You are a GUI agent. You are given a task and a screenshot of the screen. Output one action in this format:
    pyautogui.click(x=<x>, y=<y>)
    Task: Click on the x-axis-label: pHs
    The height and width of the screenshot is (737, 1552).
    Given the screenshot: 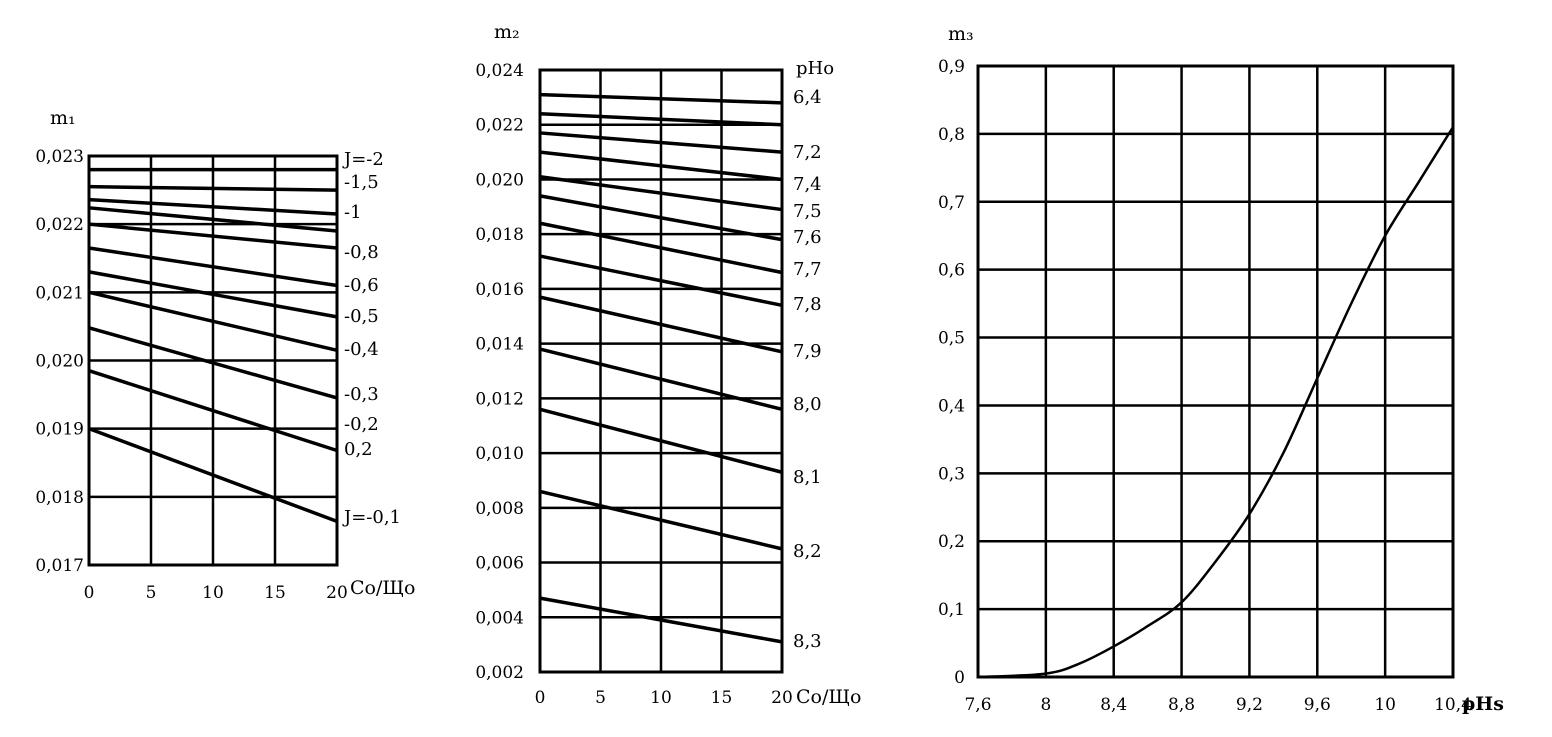 What is the action you would take?
    pyautogui.click(x=1483, y=704)
    